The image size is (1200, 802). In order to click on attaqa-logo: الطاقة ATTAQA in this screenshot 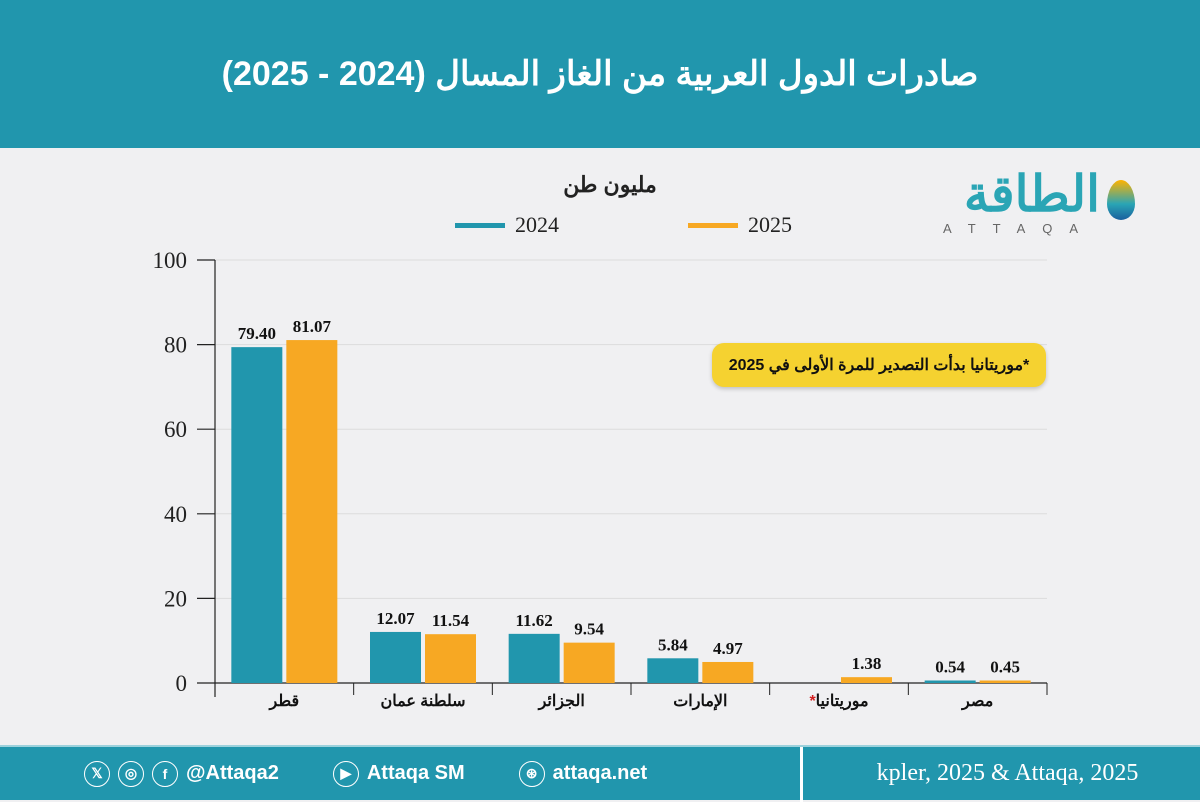, I will do `click(1040, 205)`.